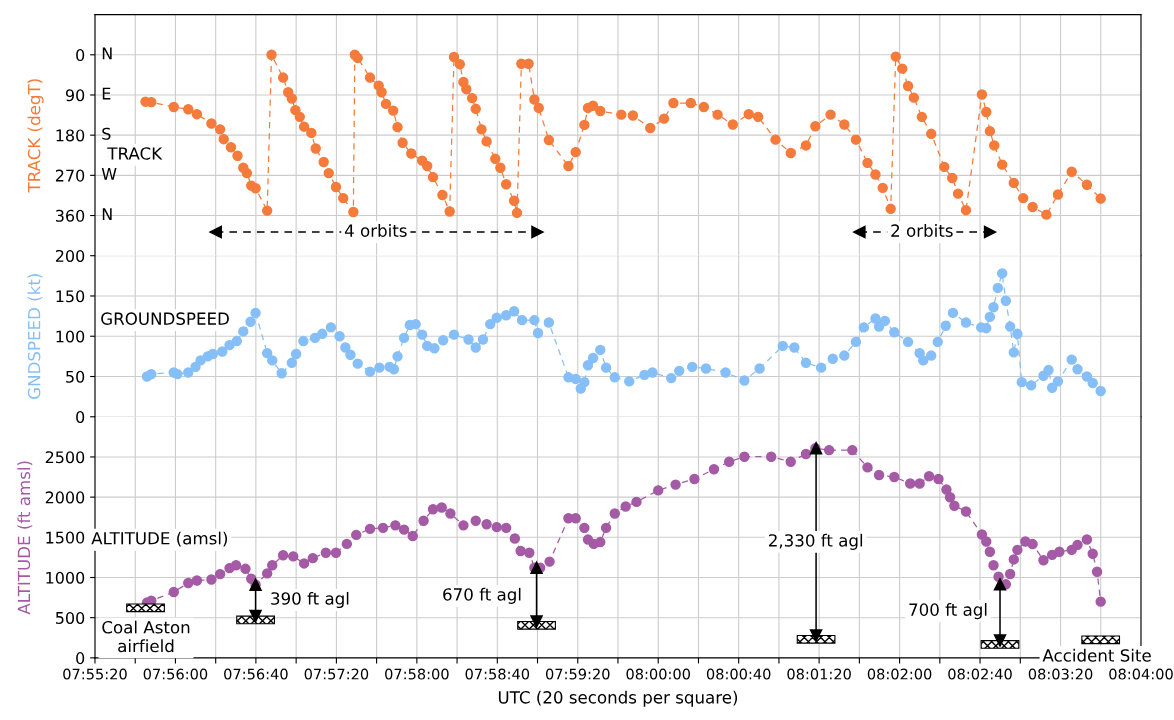 Image resolution: width=1174 pixels, height=720 pixels. Describe the element at coordinates (980, 674) in the screenshot. I see `x-tick-label: 08:02:40` at that location.